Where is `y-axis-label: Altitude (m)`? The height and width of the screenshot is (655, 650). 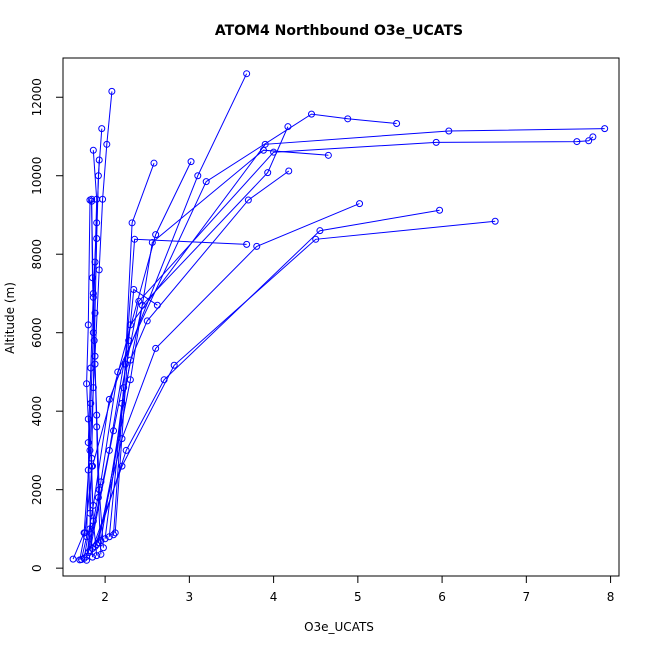 y-axis-label: Altitude (m) is located at coordinates (10, 318).